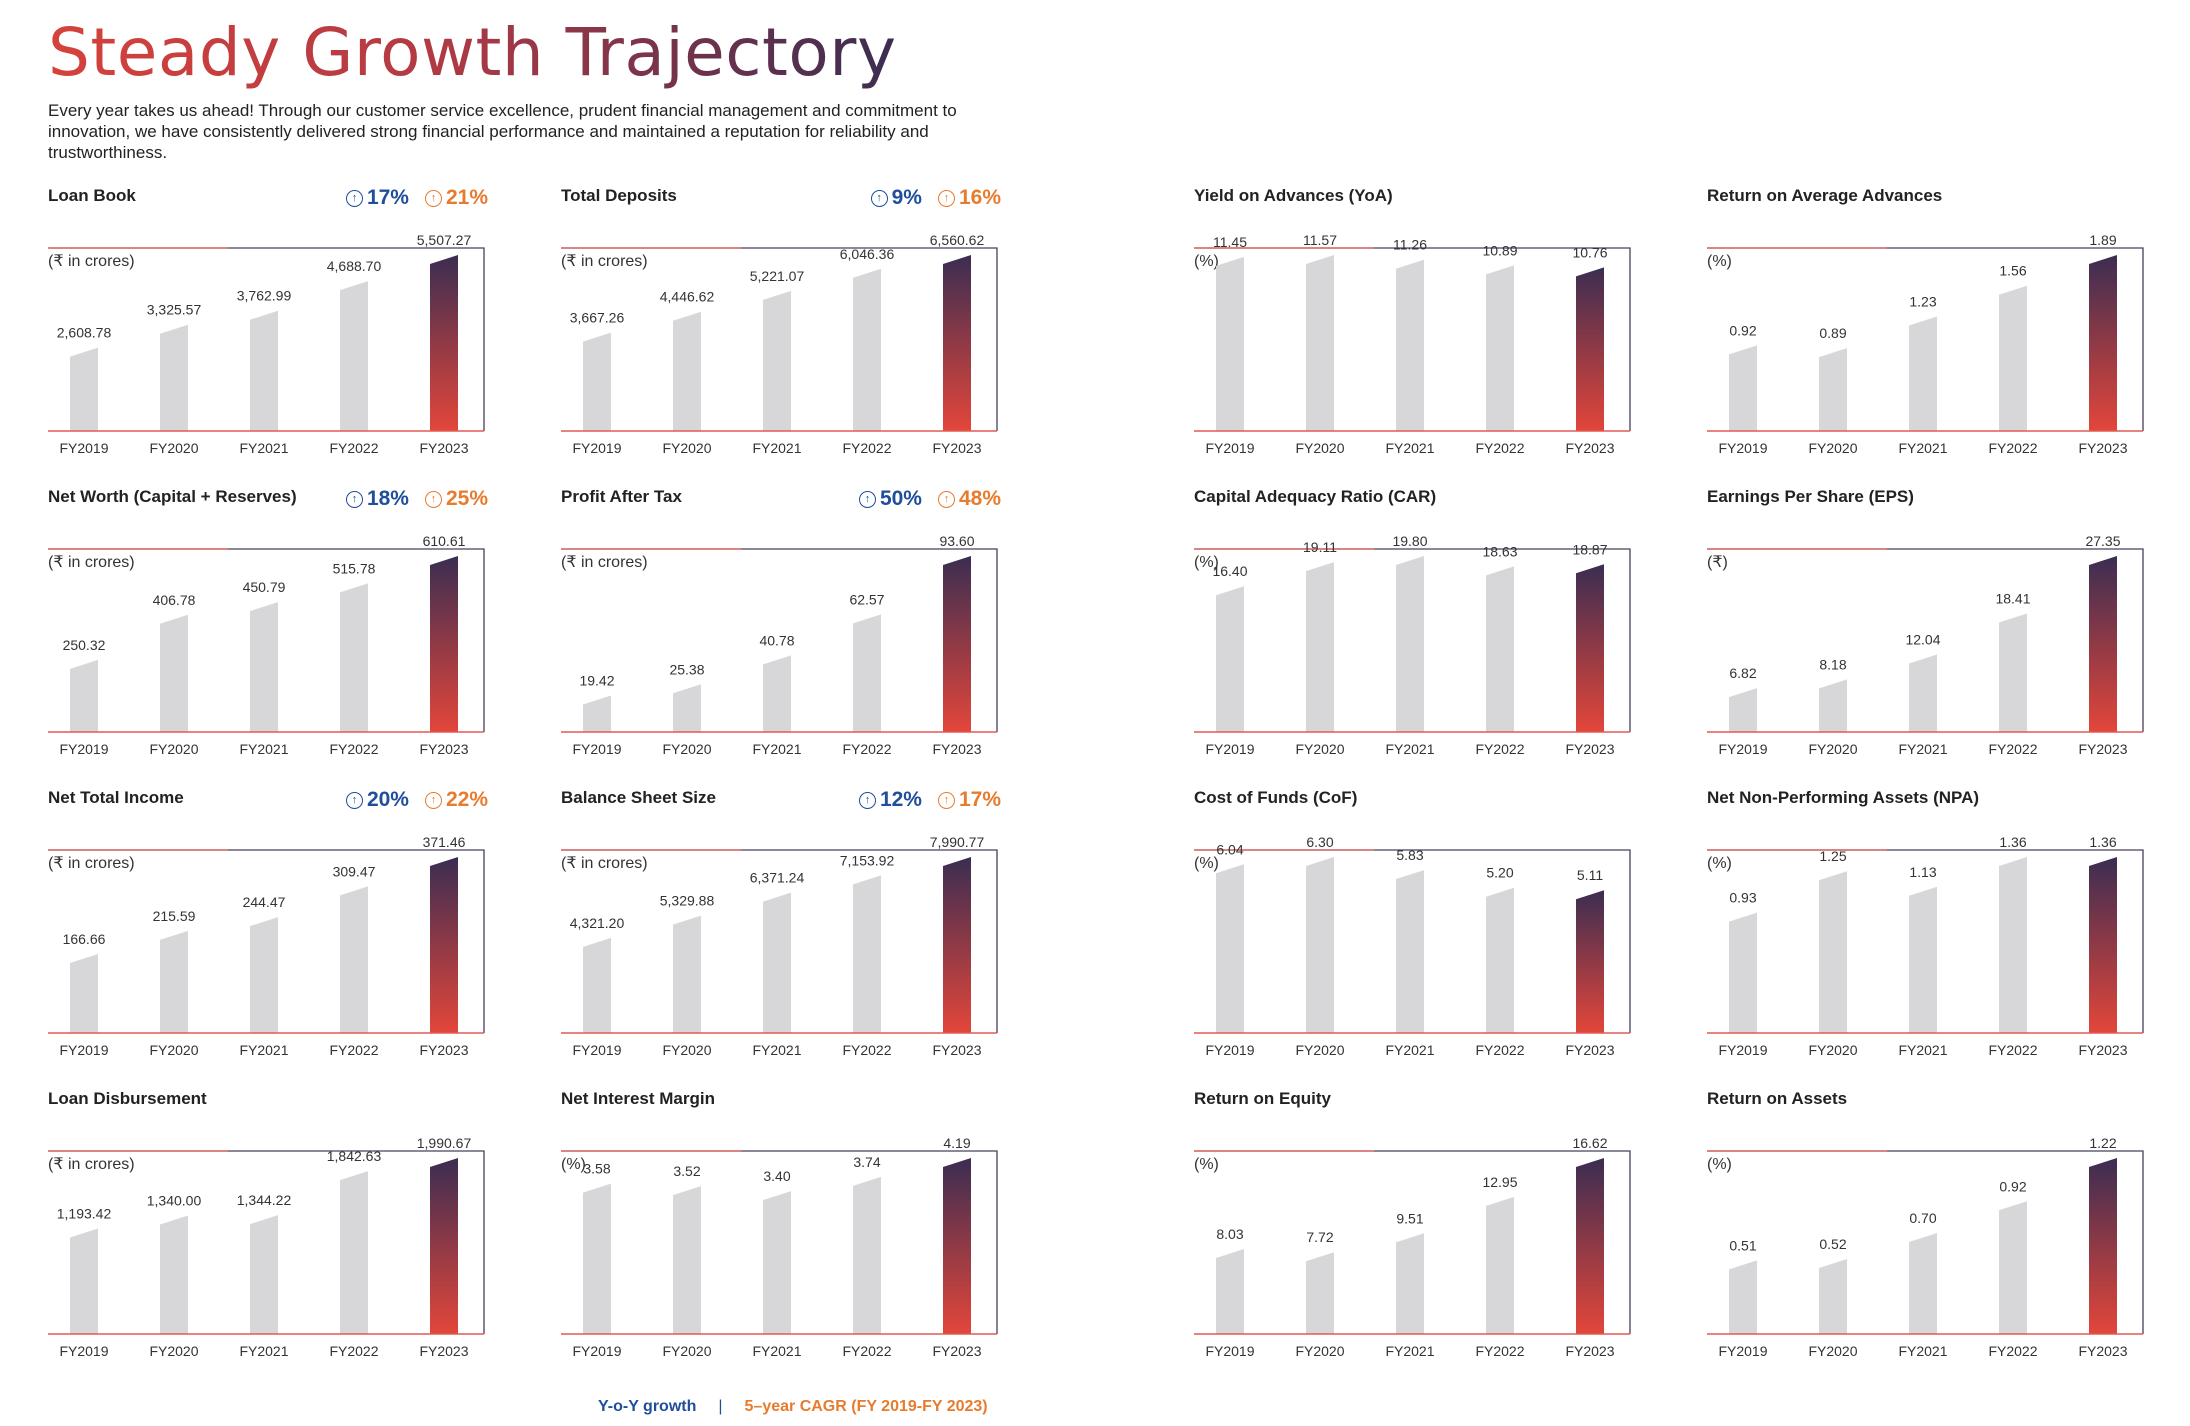 The image size is (2190, 1426). I want to click on data-label: 19.11, so click(1320, 547).